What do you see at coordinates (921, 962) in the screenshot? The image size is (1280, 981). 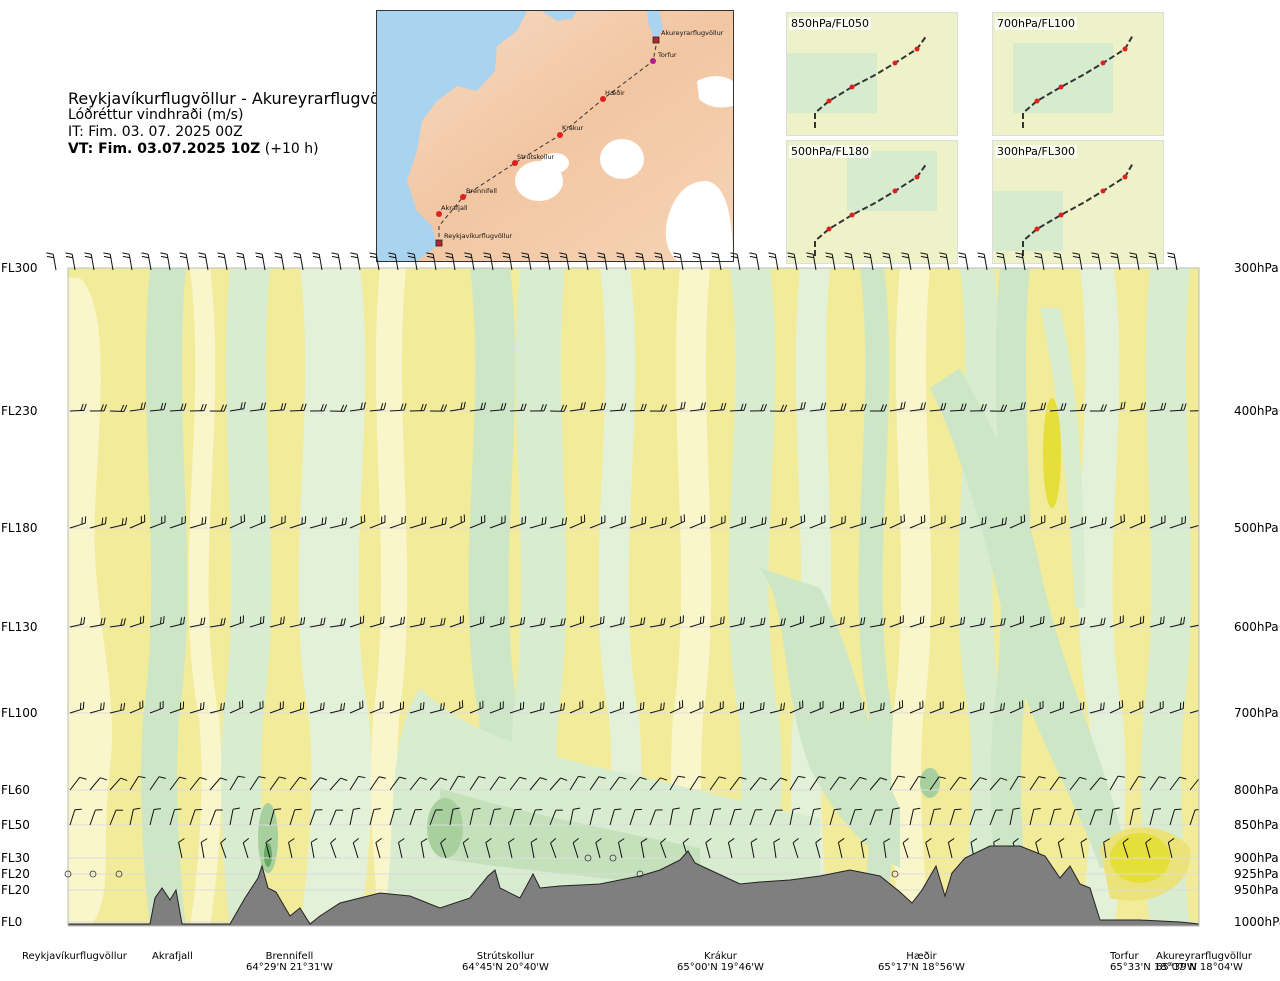 I see `waypoint-label: Hæðir 65°17'N 18°56'W` at bounding box center [921, 962].